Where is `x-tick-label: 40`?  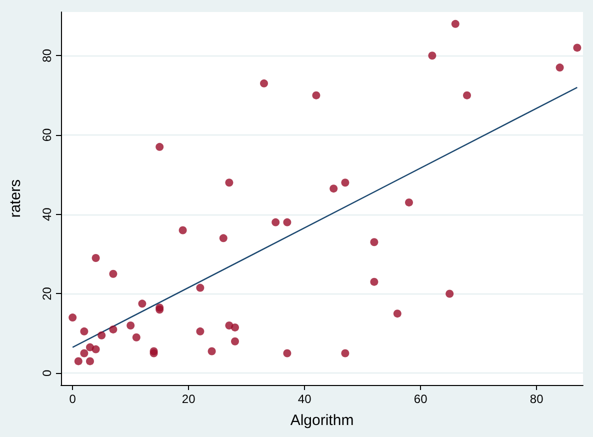
x-tick-label: 40 is located at coordinates (305, 399).